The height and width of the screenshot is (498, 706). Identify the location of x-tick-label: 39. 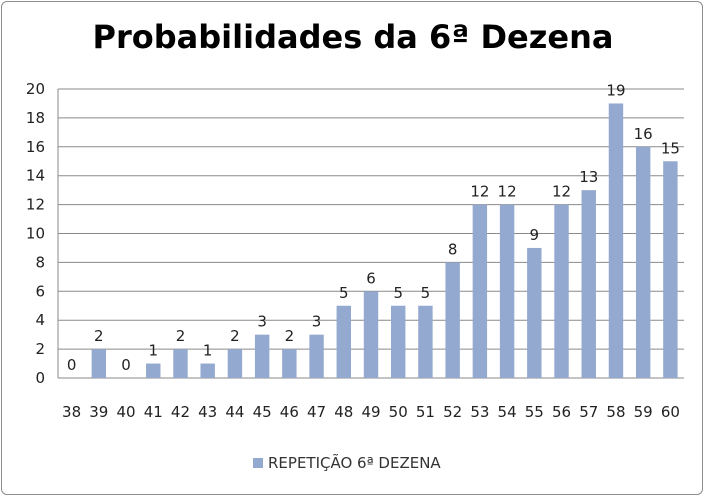
(98, 412).